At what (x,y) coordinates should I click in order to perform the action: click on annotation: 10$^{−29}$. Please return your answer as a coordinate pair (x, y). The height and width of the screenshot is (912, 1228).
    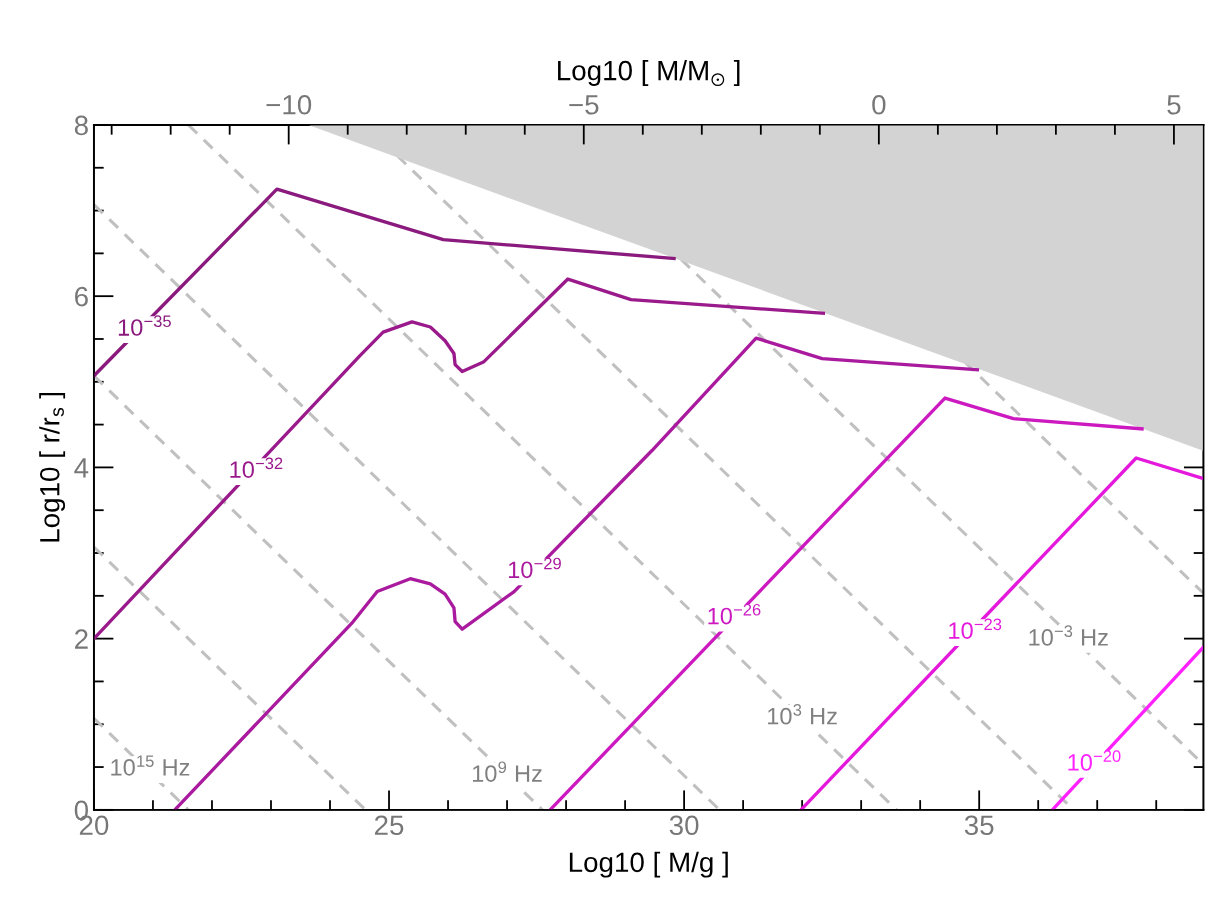
    Looking at the image, I should click on (534, 568).